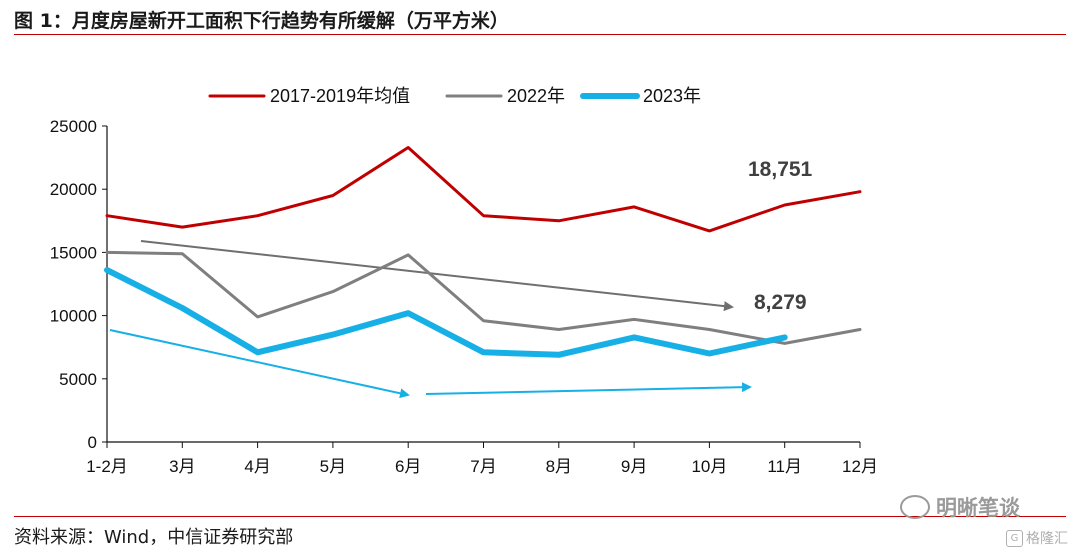 Image resolution: width=1080 pixels, height=555 pixels. I want to click on x-tick-label: 6月, so click(408, 466).